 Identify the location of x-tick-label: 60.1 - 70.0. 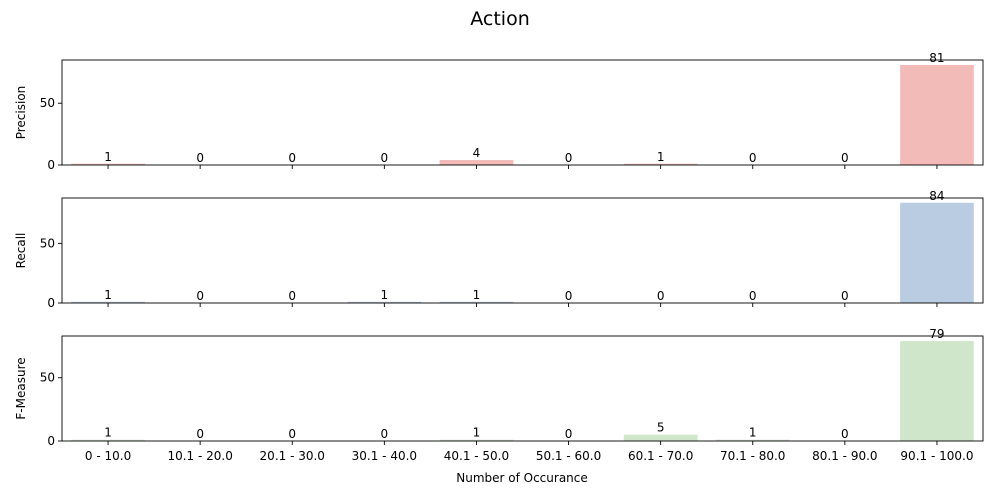
(660, 456).